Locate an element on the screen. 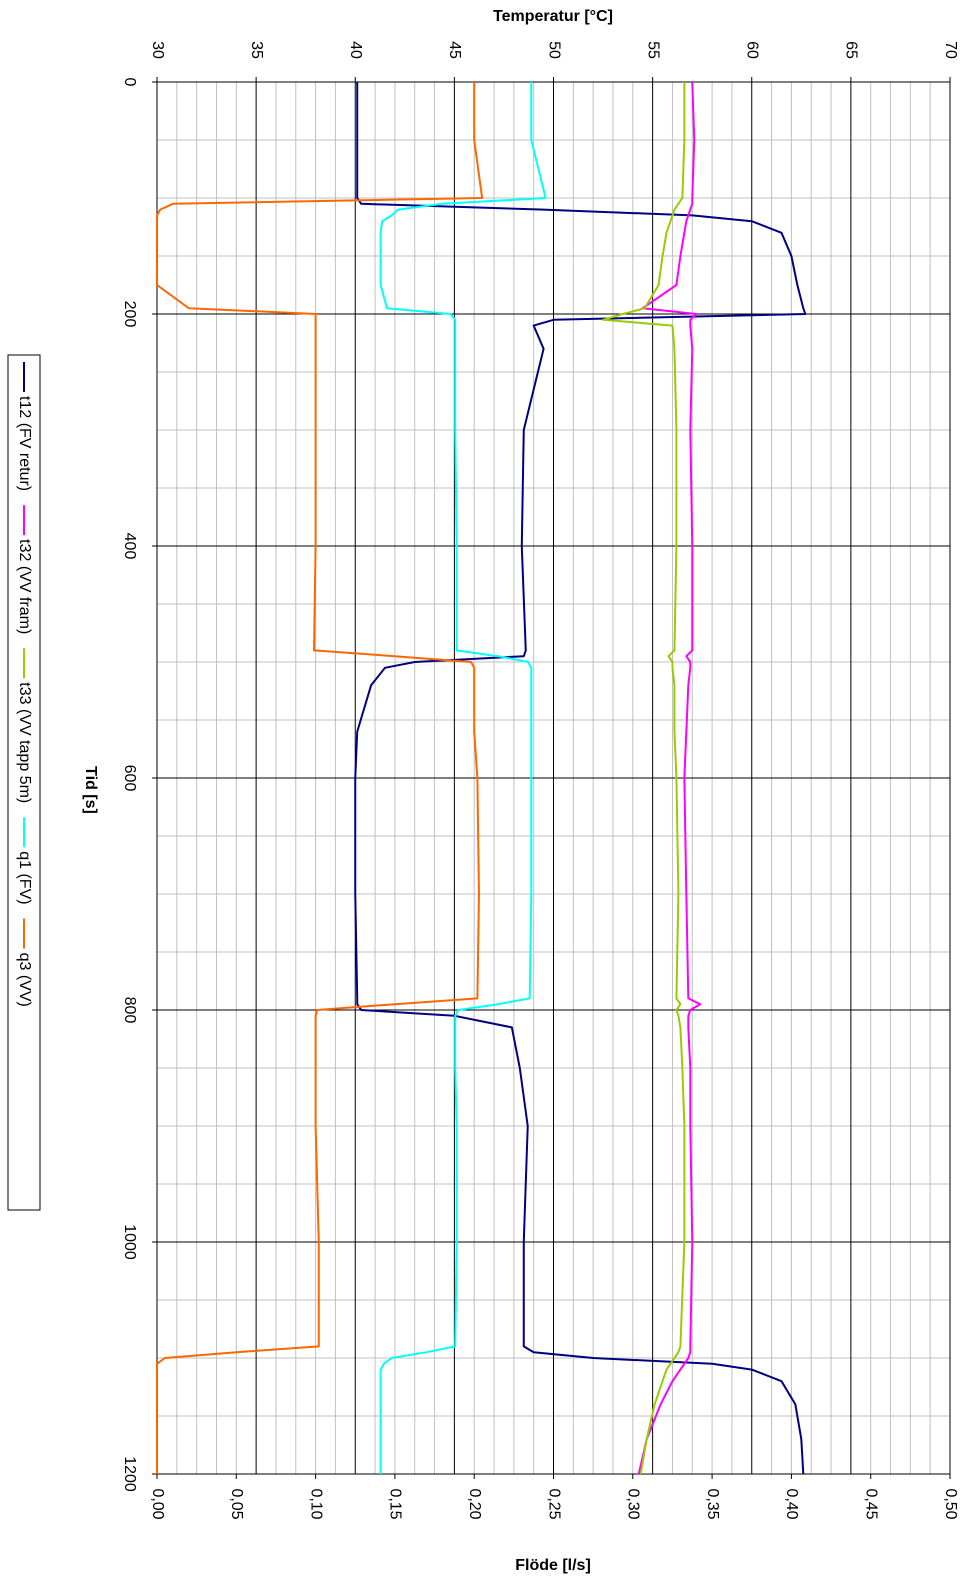  x-axis-title: Tid [s] is located at coordinates (90, 790).